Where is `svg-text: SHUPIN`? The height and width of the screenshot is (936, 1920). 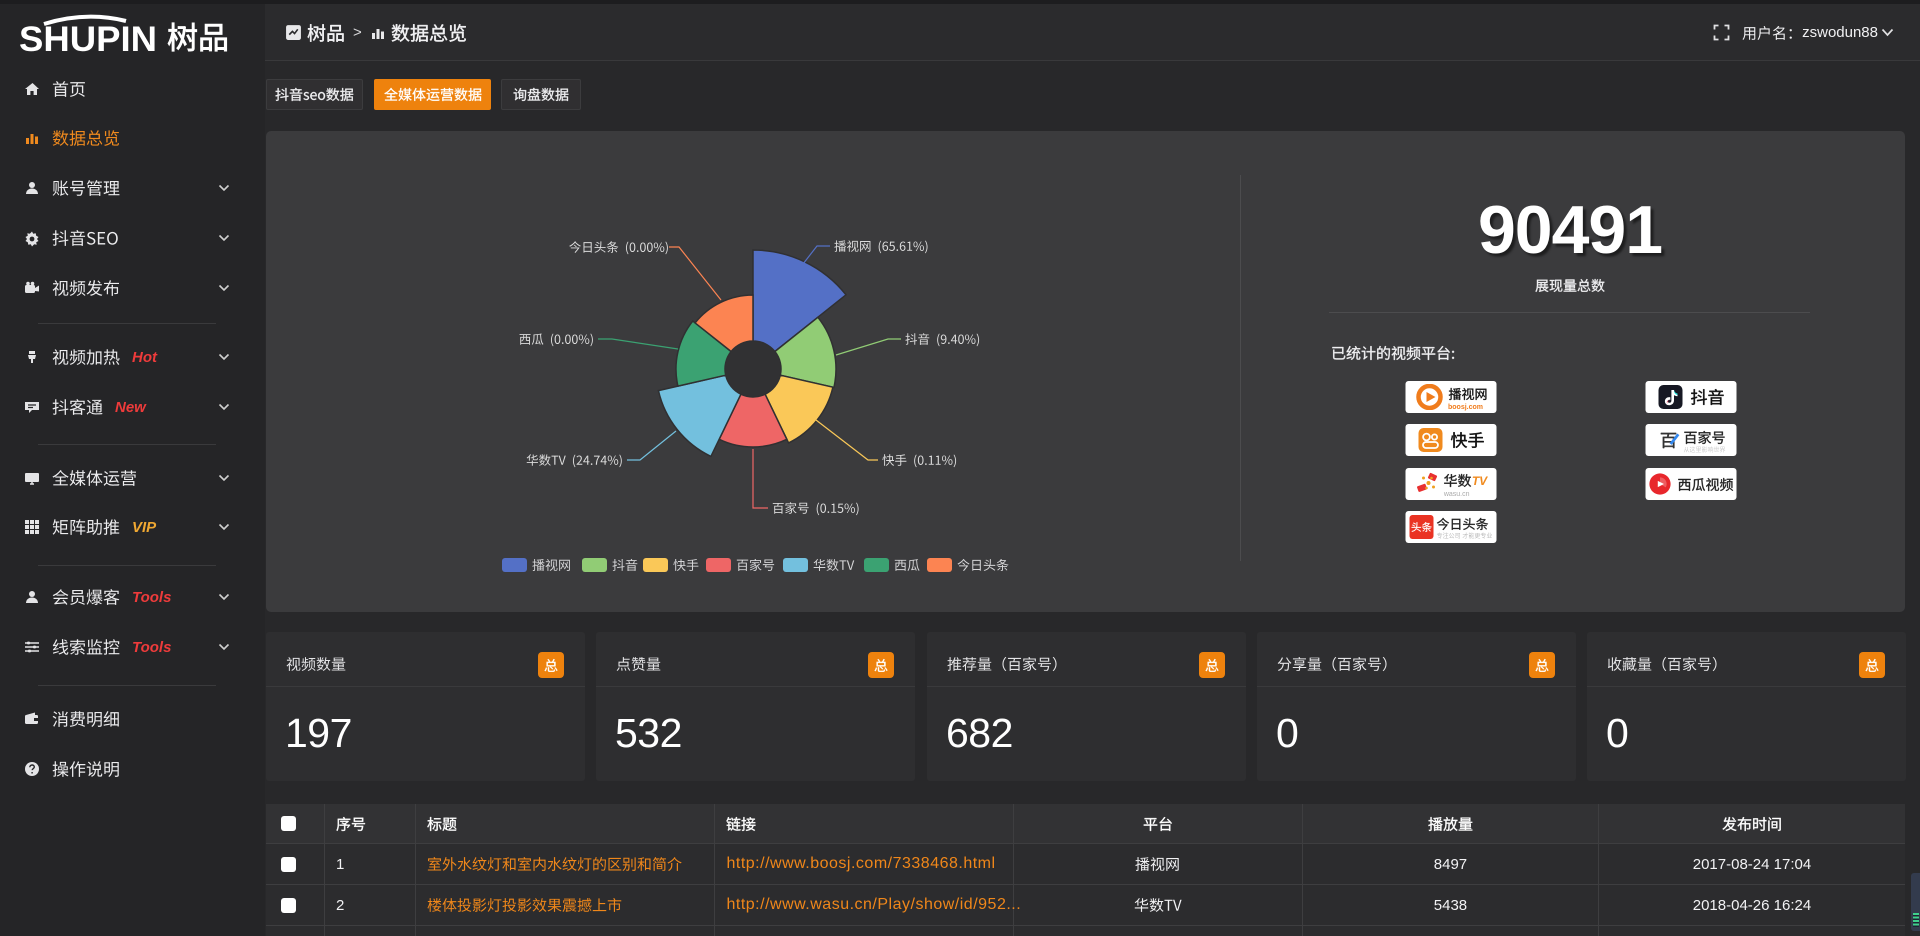 svg-text: SHUPIN is located at coordinates (88, 39).